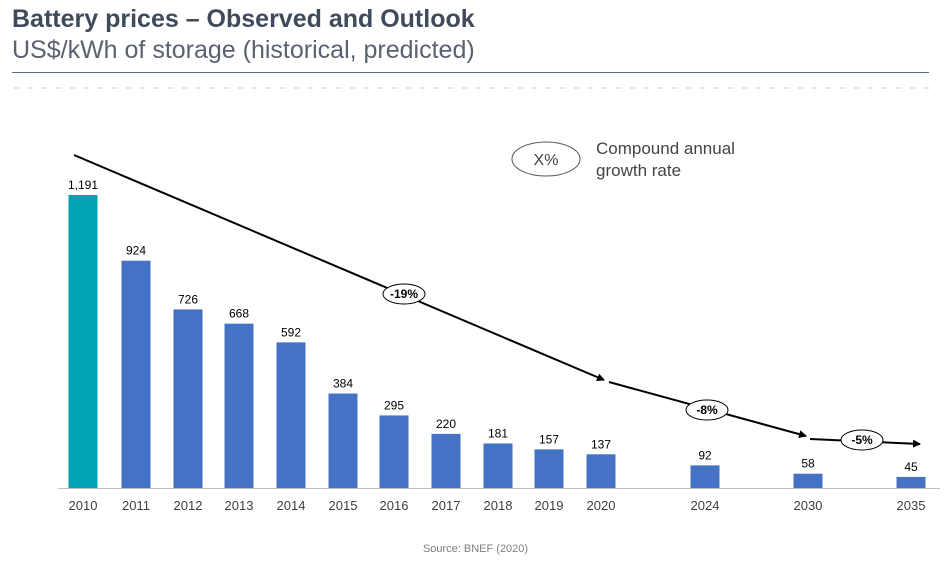 Image resolution: width=951 pixels, height=568 pixels. What do you see at coordinates (243, 19) in the screenshot?
I see `chart-title: Battery prices – Observed and Outlook` at bounding box center [243, 19].